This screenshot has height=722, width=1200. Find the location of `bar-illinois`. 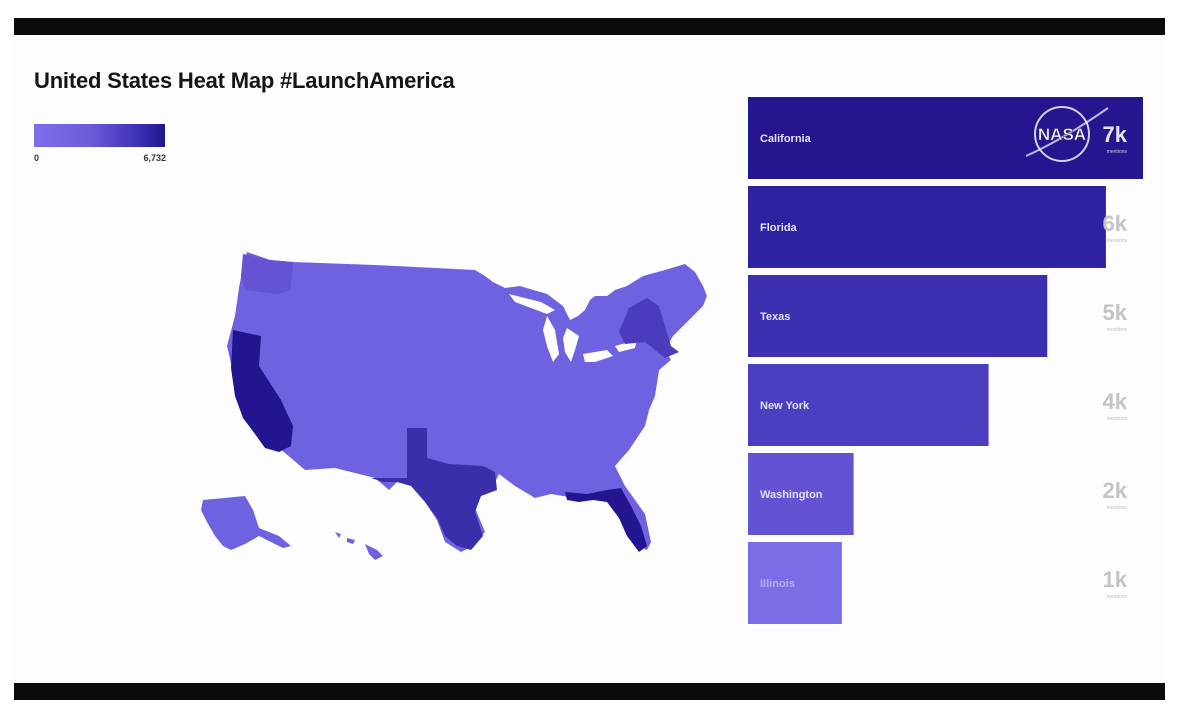

bar-illinois is located at coordinates (795, 583).